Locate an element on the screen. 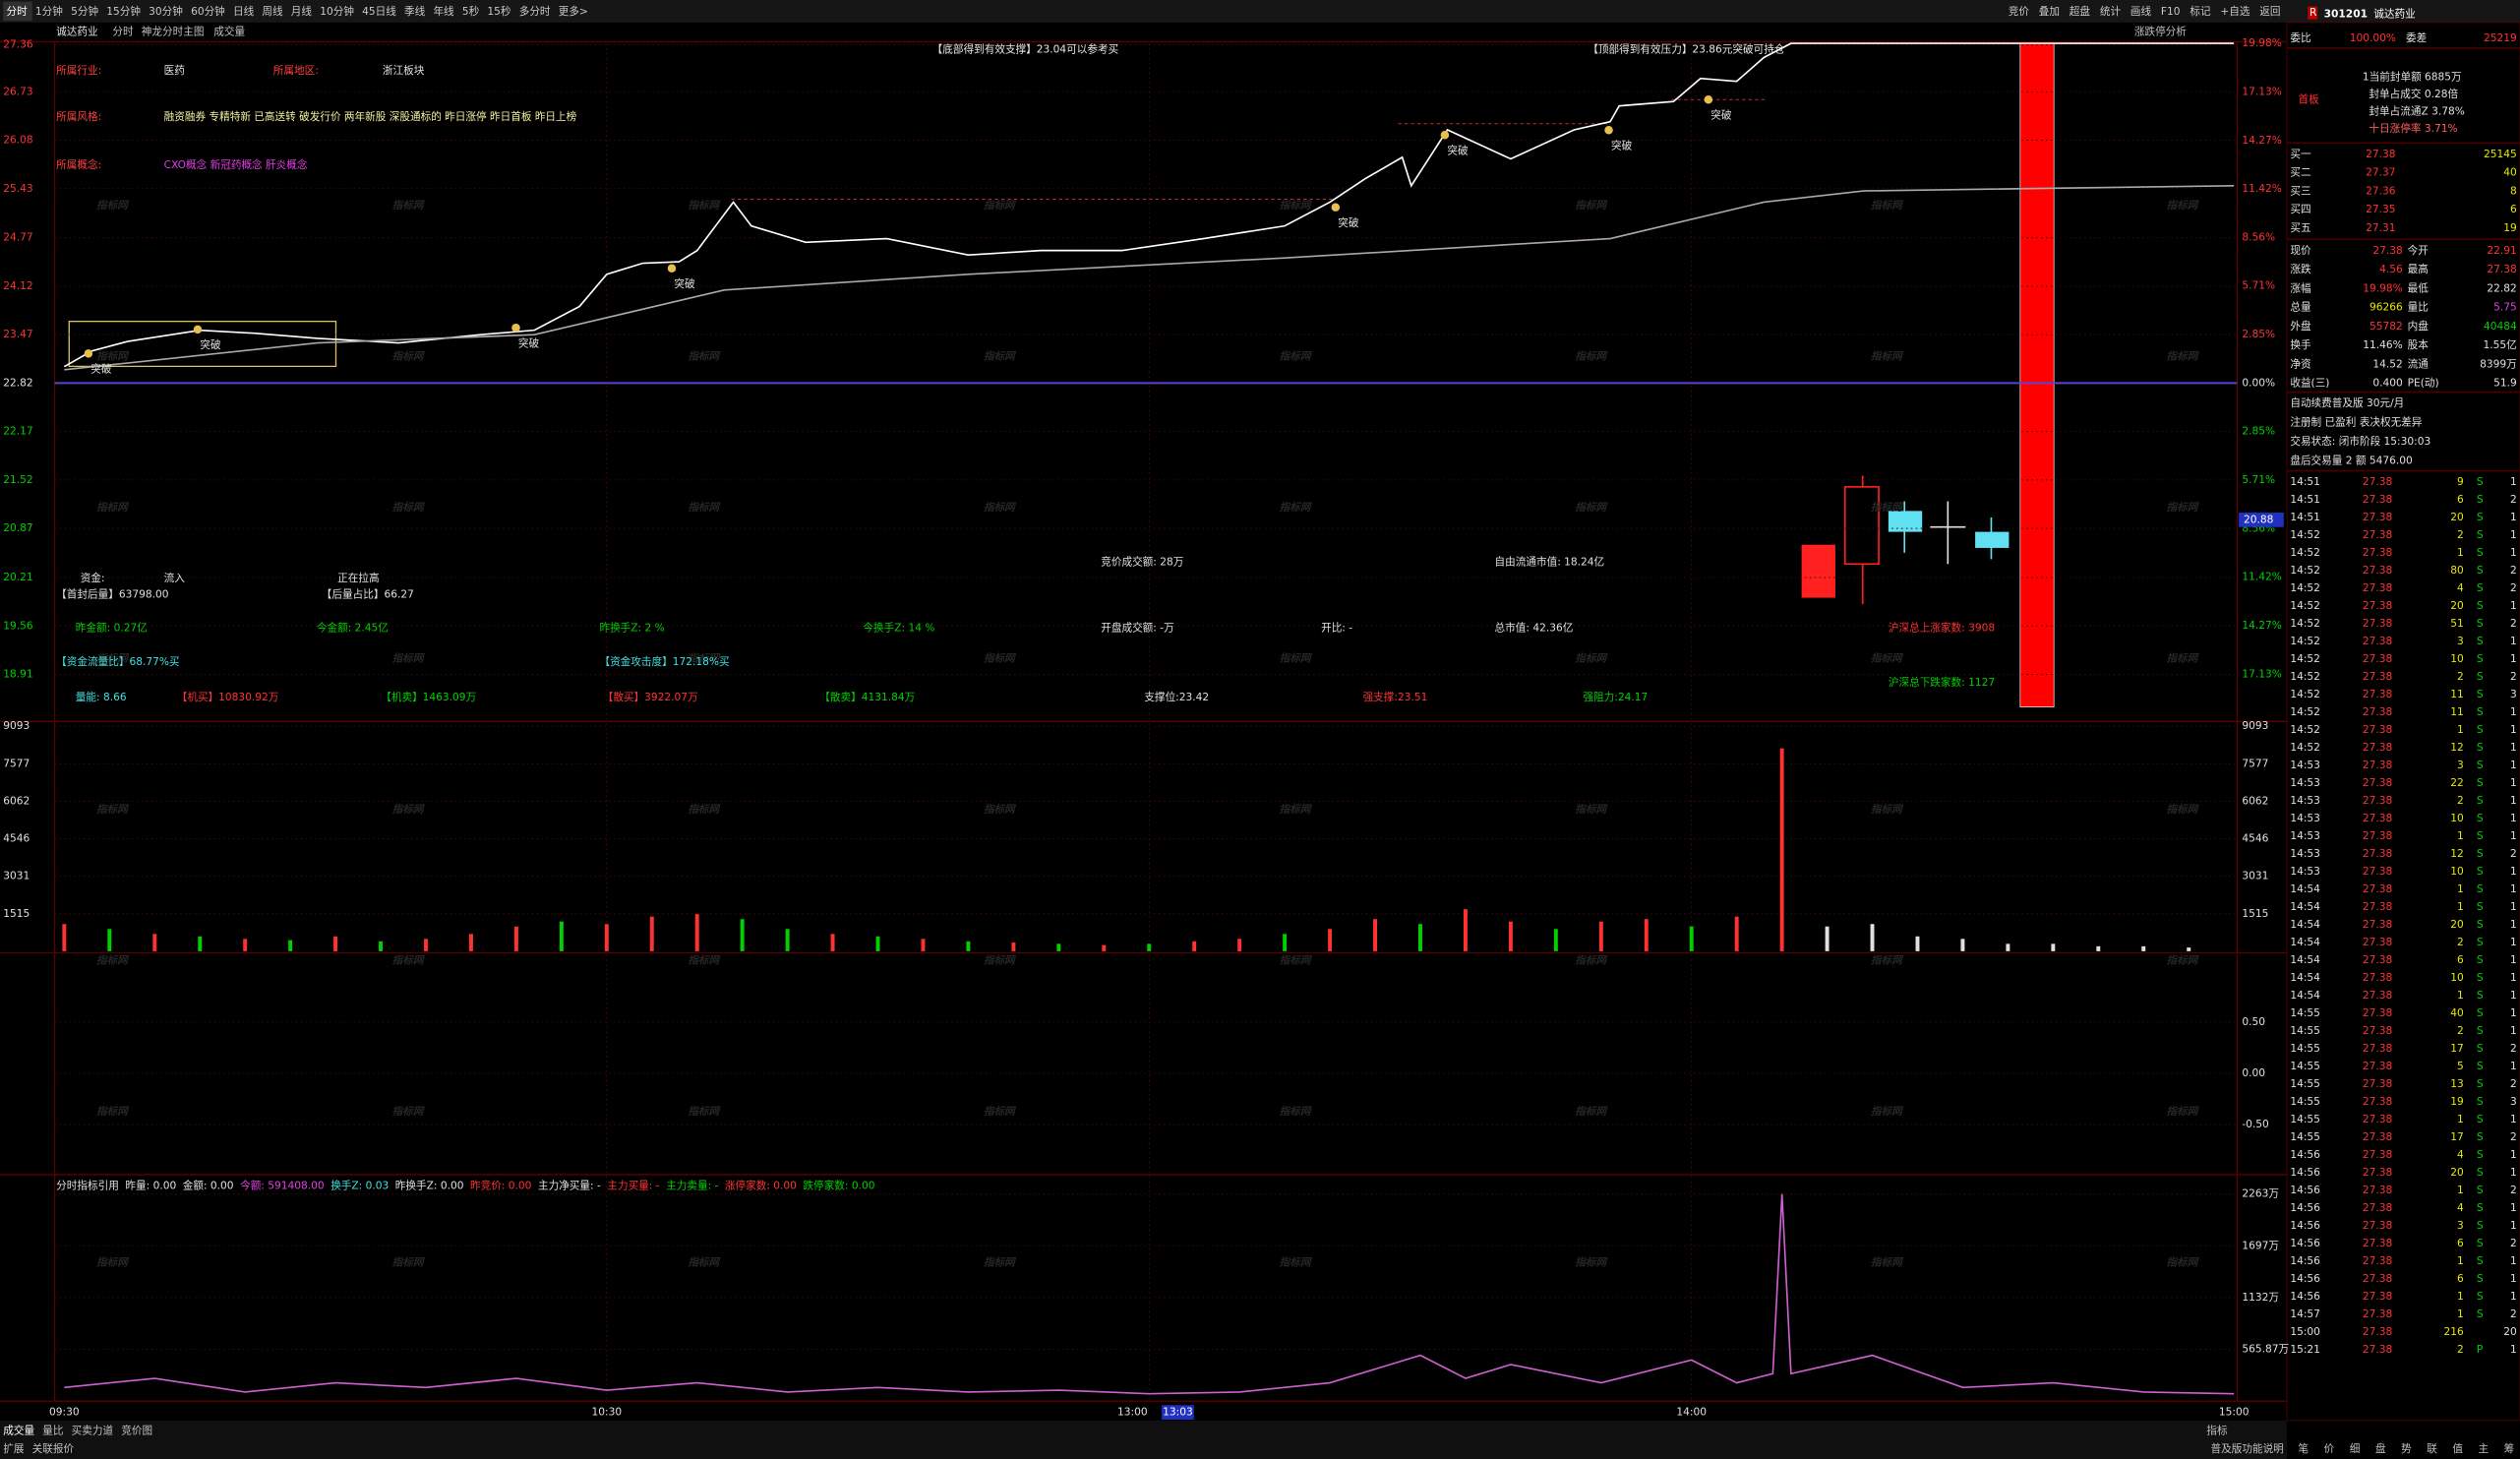  toolbar-tab: 1分钟 is located at coordinates (49, 11).